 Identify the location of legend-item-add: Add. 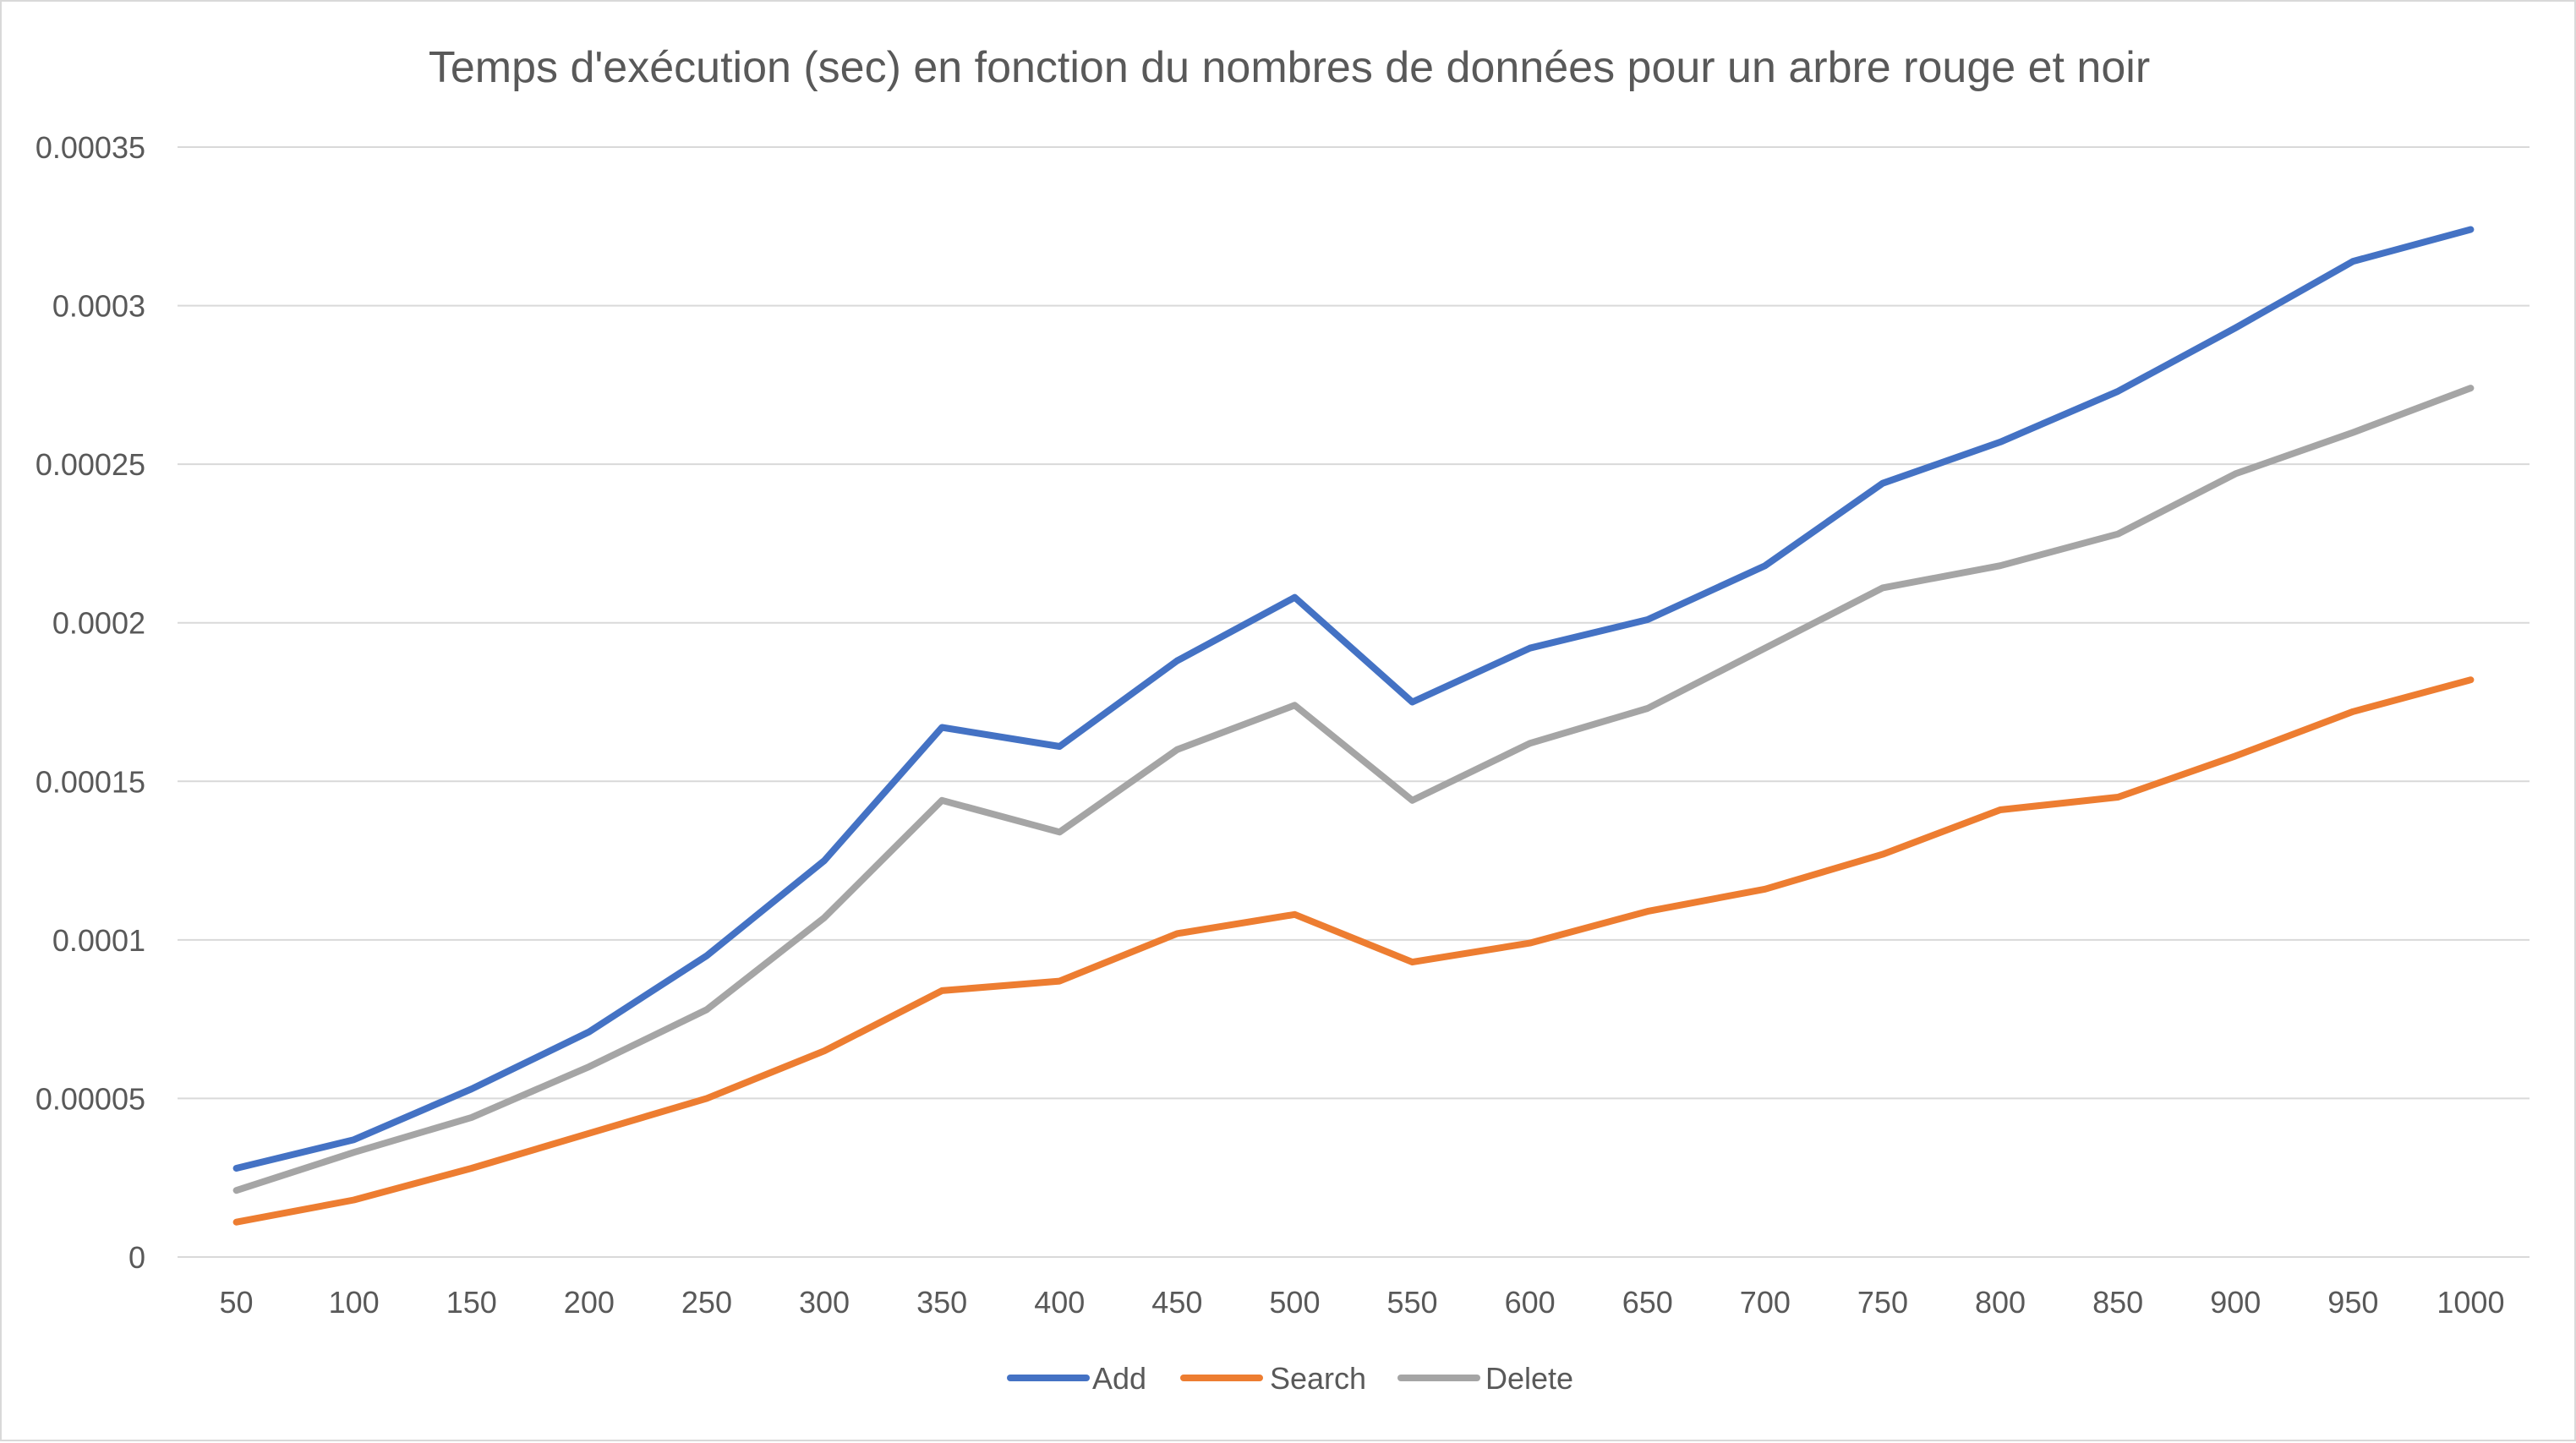
(1076, 1378).